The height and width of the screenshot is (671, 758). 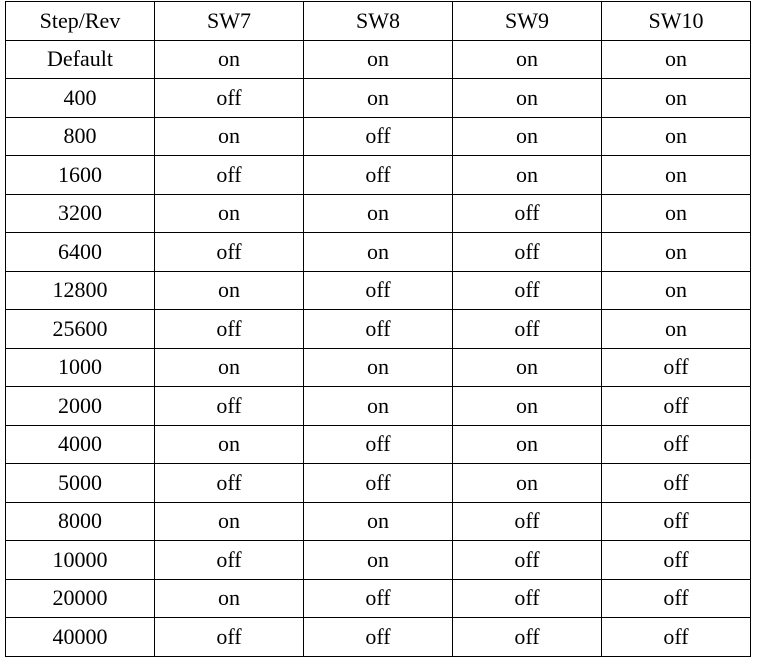 I want to click on step-rev-cell: 2000, so click(x=80, y=406).